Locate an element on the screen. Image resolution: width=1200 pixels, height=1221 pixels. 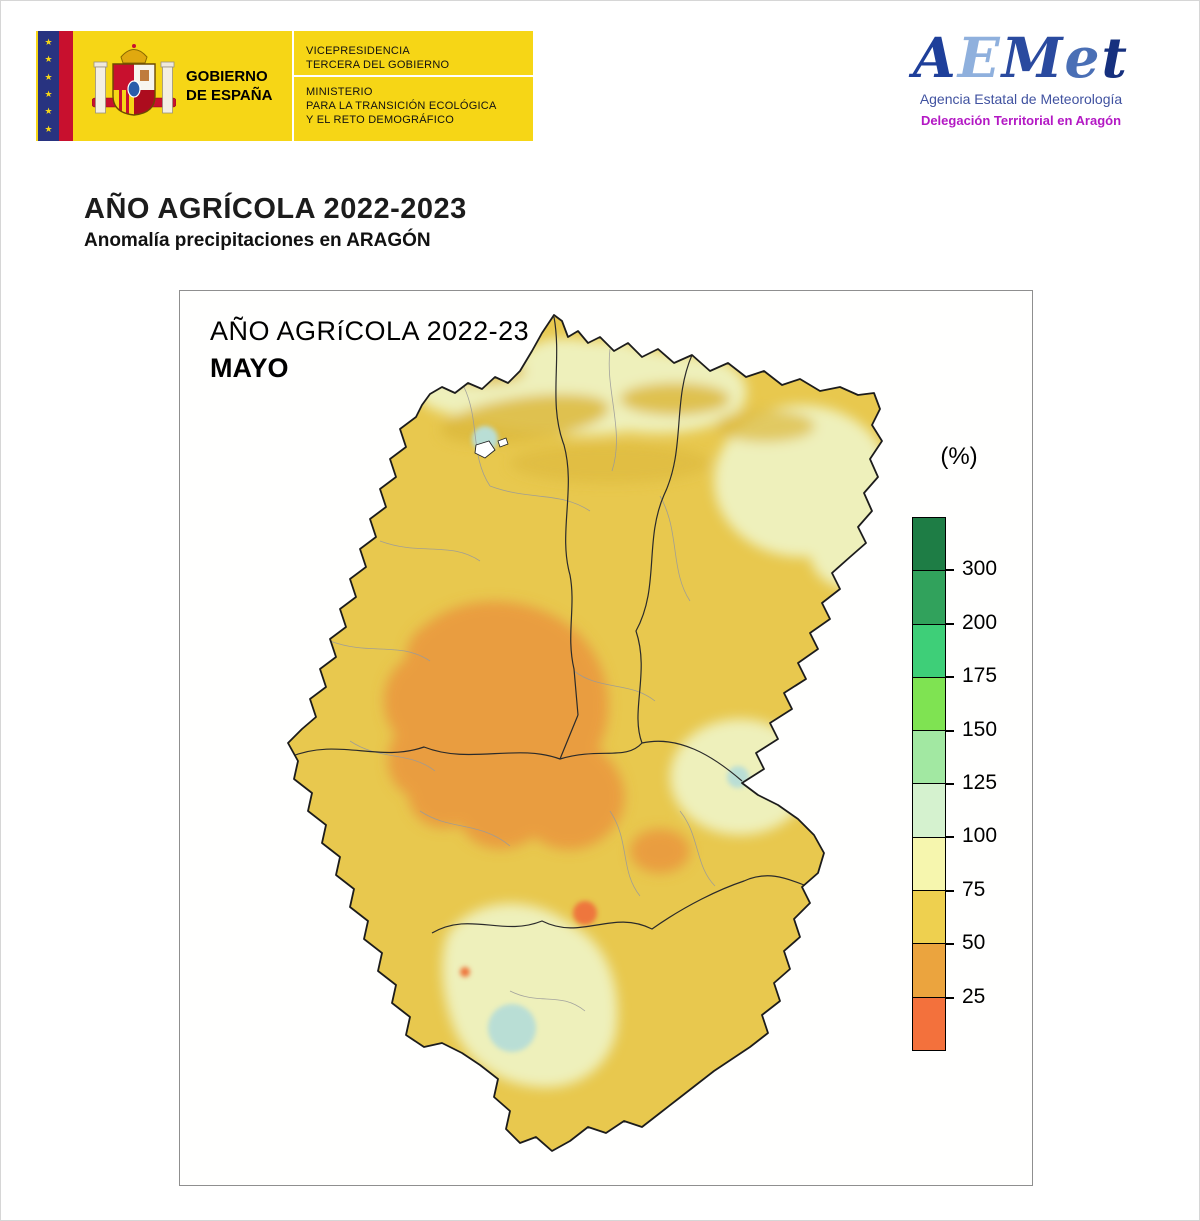
map-title-line2: MAYO is located at coordinates (249, 368).